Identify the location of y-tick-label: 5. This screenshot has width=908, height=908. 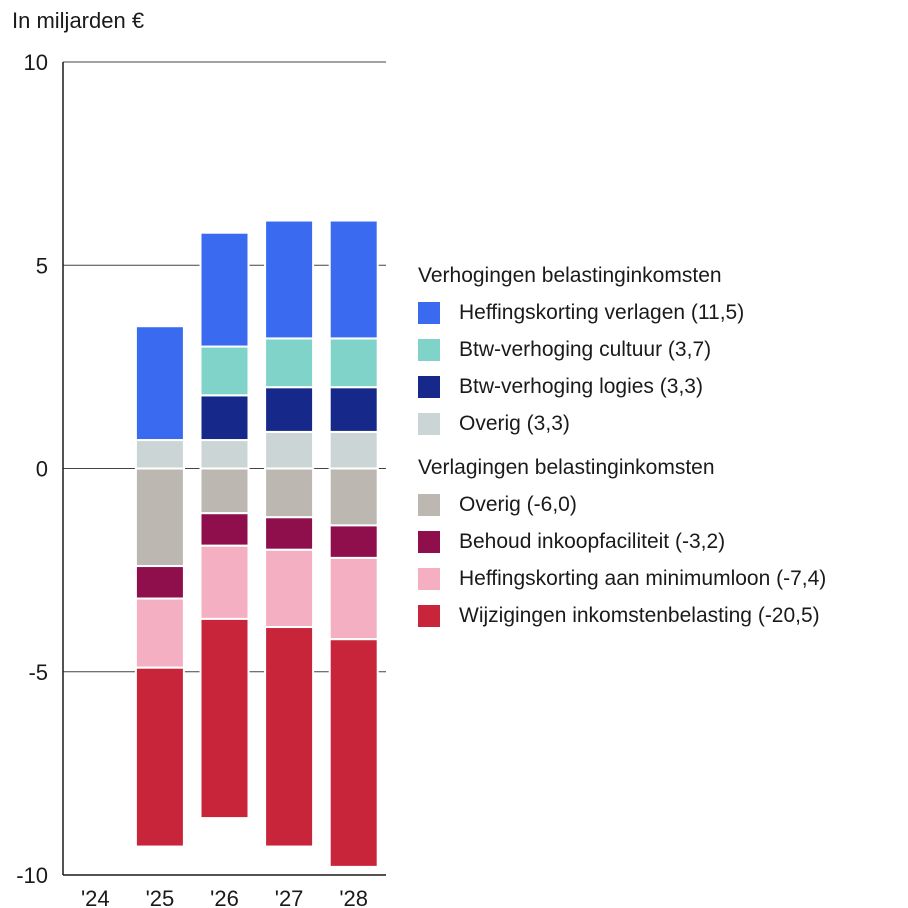
(42, 265).